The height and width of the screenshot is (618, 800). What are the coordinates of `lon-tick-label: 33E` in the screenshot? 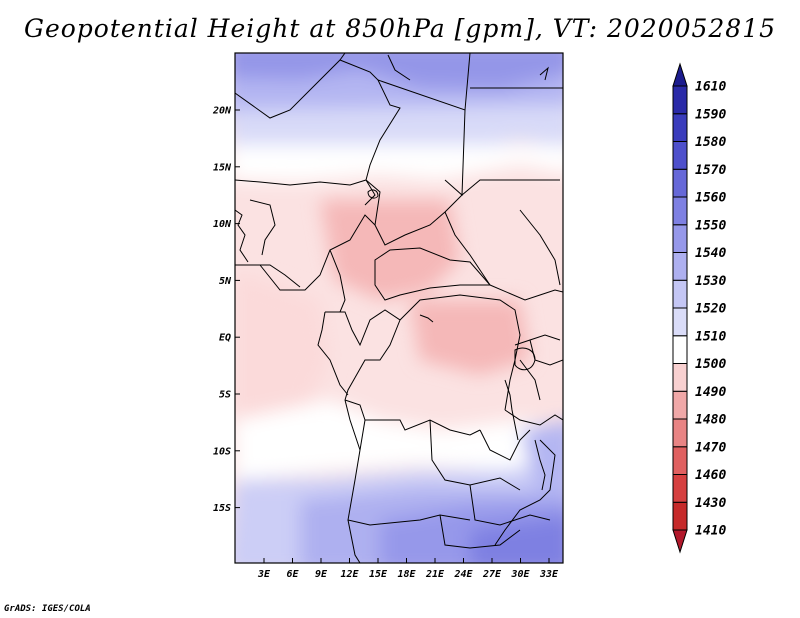 It's located at (549, 574).